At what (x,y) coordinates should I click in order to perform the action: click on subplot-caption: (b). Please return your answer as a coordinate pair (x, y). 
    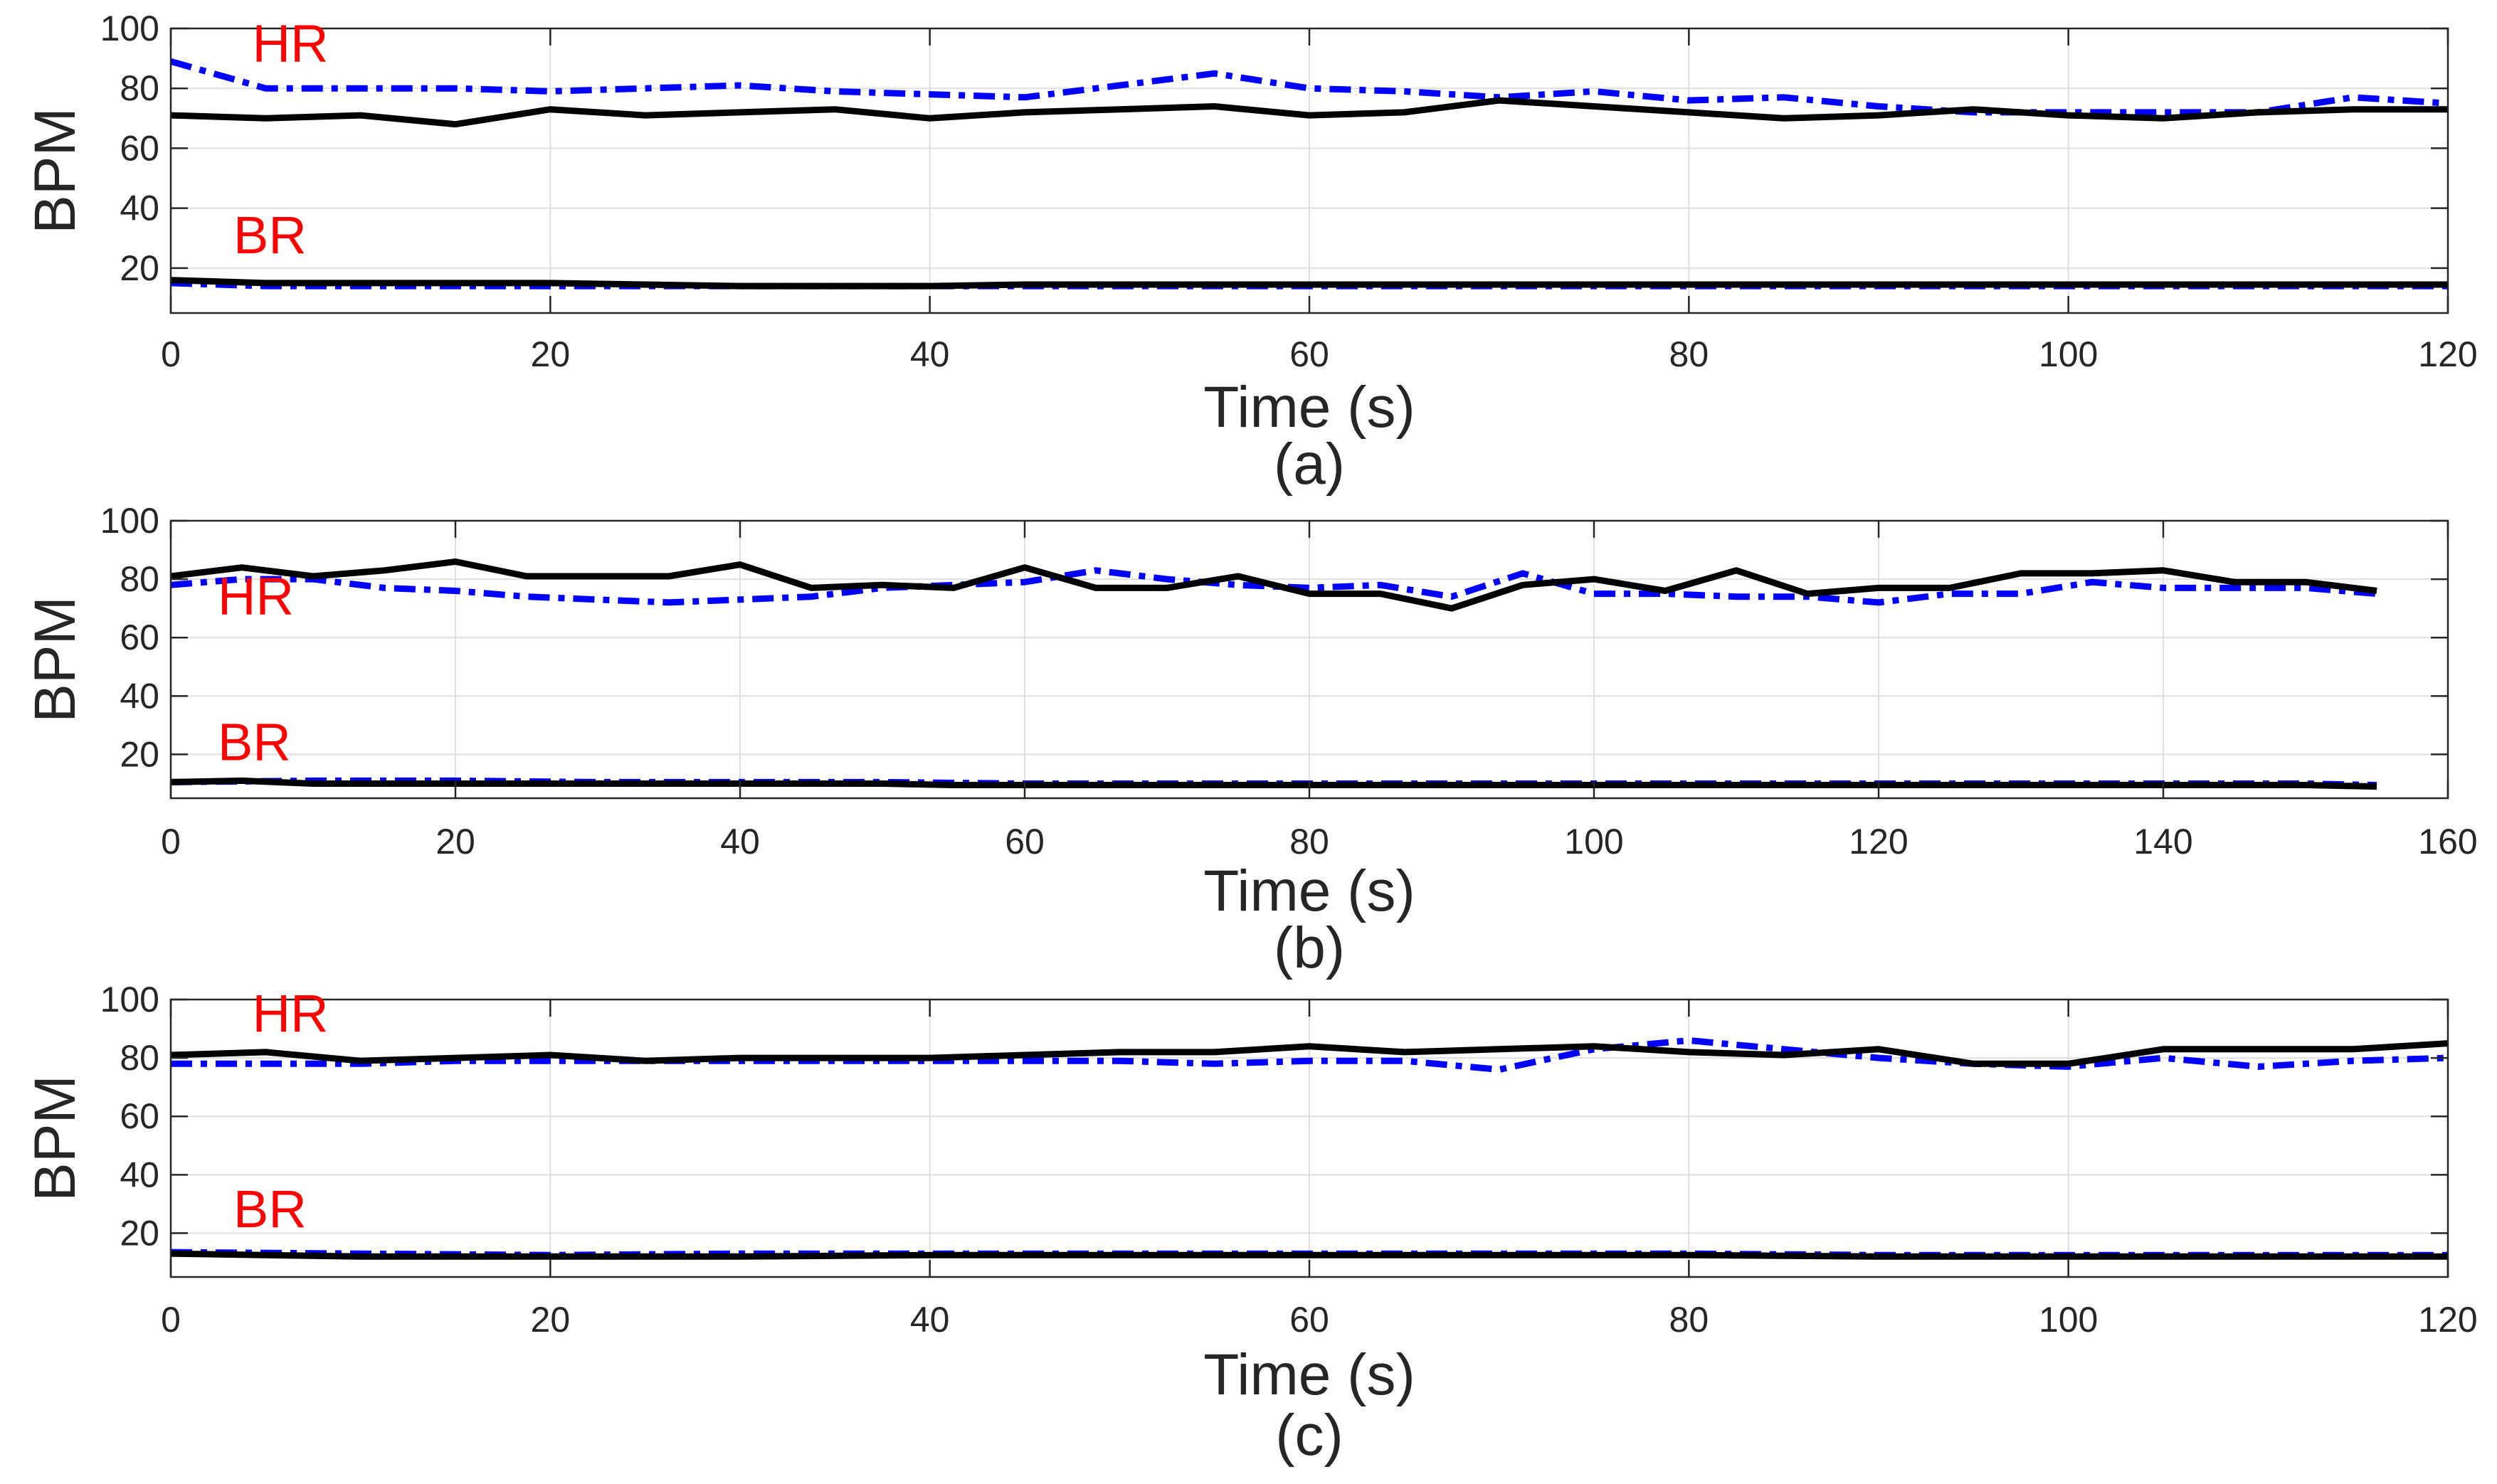
    Looking at the image, I should click on (1309, 948).